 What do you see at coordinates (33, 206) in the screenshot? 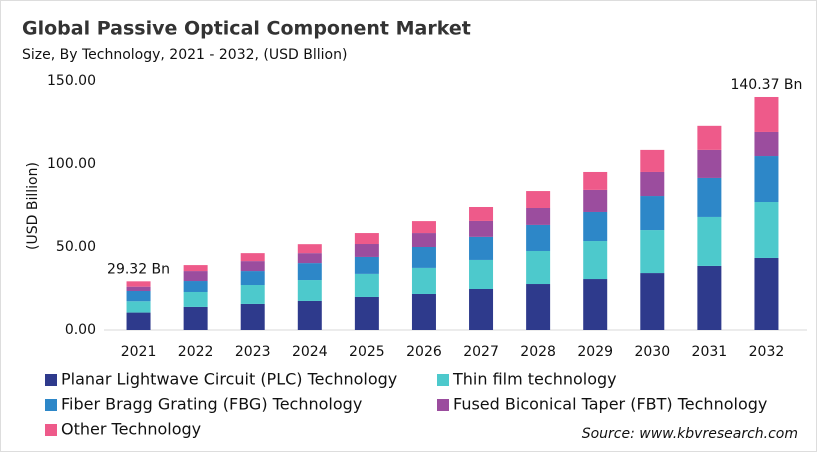
I see `y-axis-label: (USD Billion)` at bounding box center [33, 206].